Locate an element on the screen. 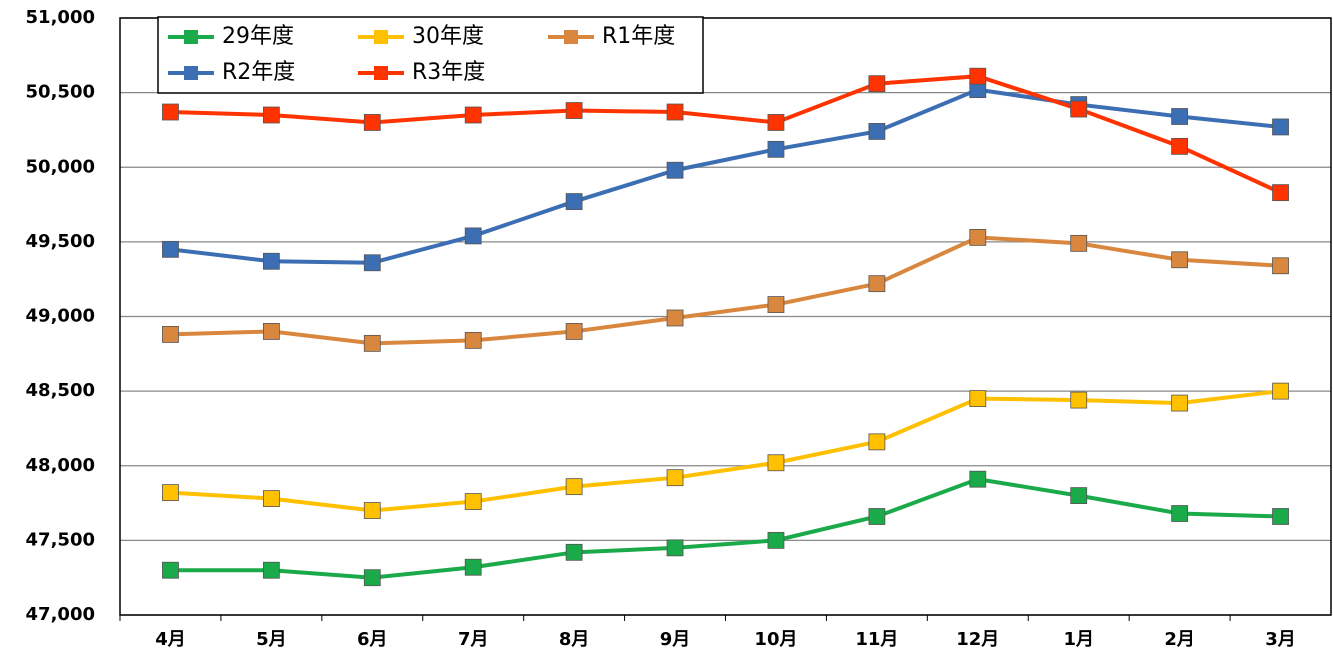 The image size is (1333, 658). legend-label: R1年度 is located at coordinates (638, 36).